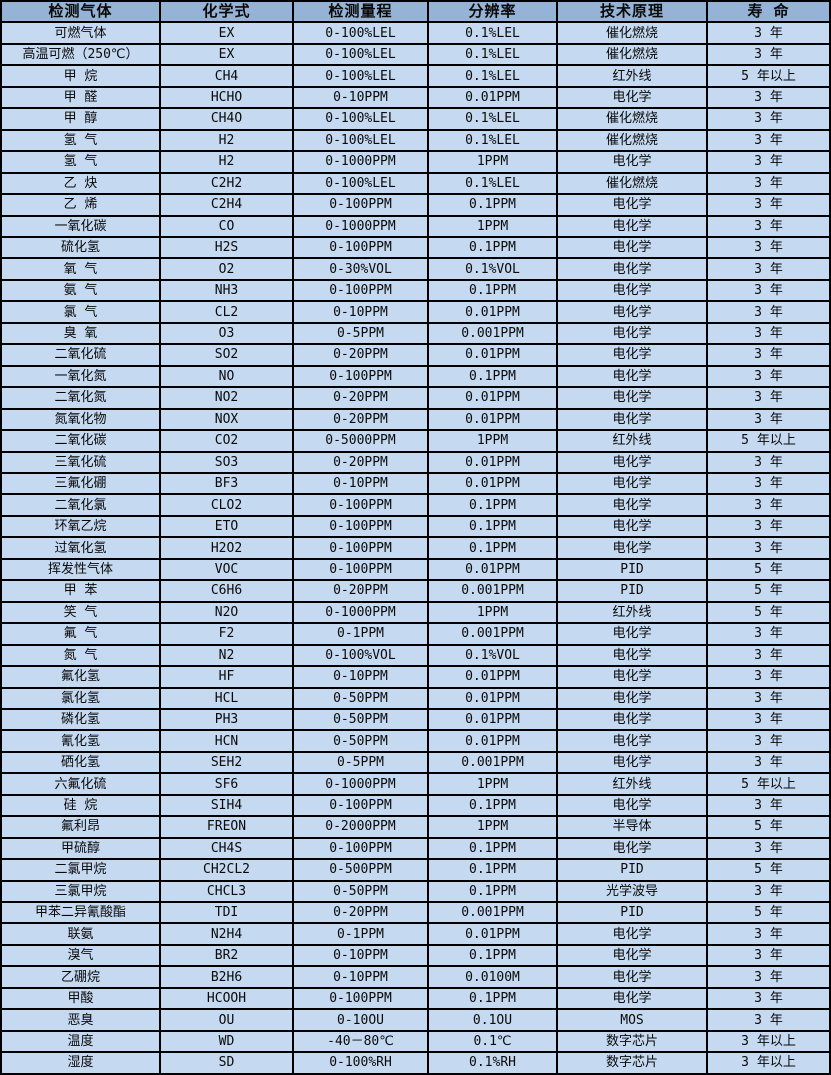  What do you see at coordinates (360, 1041) in the screenshot?
I see `cell-range: -40－80℃` at bounding box center [360, 1041].